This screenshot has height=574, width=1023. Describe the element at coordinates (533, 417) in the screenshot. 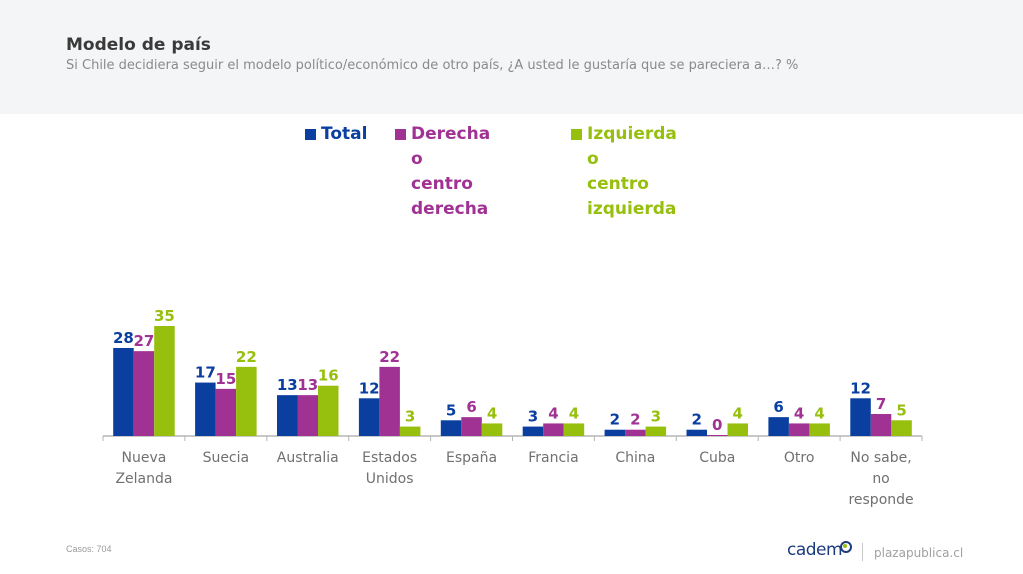

I see `data-label-total: 3` at that location.